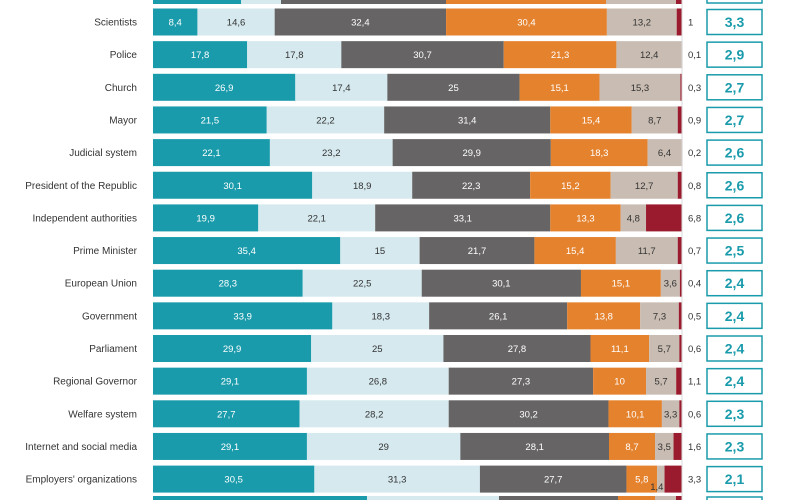 This screenshot has height=500, width=800. I want to click on segment-value-label: 12,7, so click(644, 186).